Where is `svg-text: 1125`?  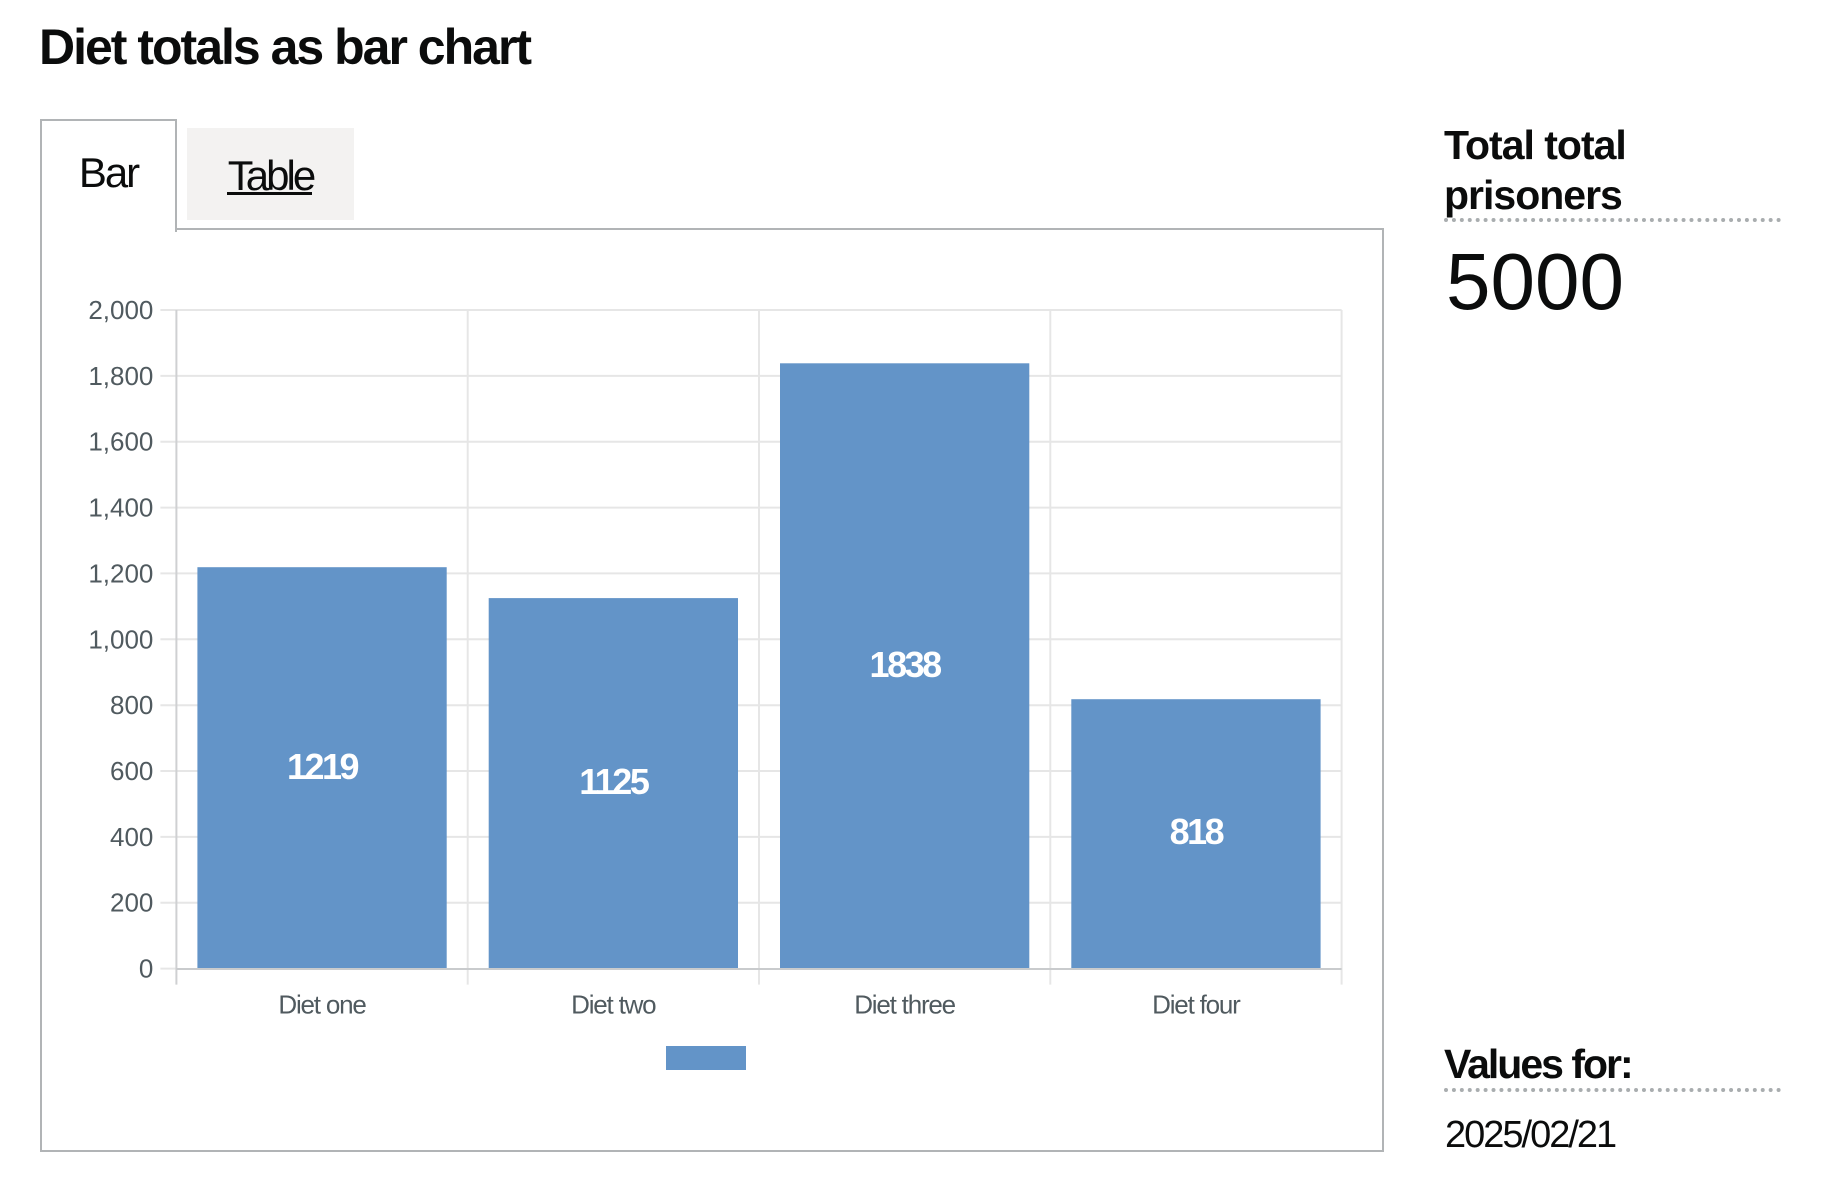
svg-text: 1125 is located at coordinates (614, 781).